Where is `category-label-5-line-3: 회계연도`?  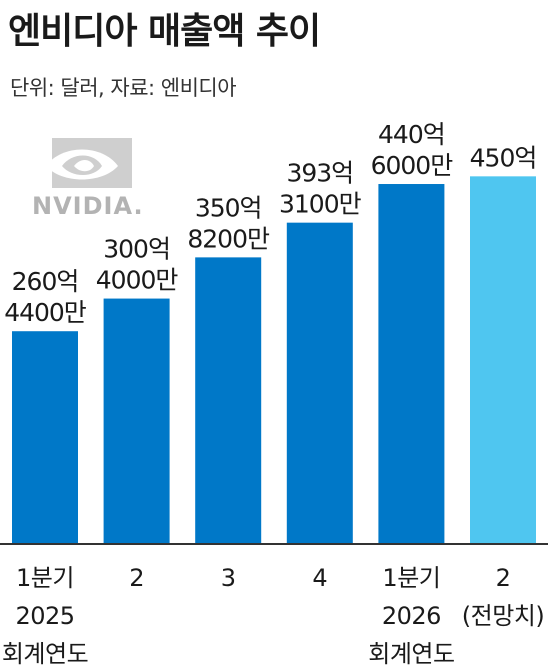
category-label-5-line-3: 회계연도 is located at coordinates (411, 654).